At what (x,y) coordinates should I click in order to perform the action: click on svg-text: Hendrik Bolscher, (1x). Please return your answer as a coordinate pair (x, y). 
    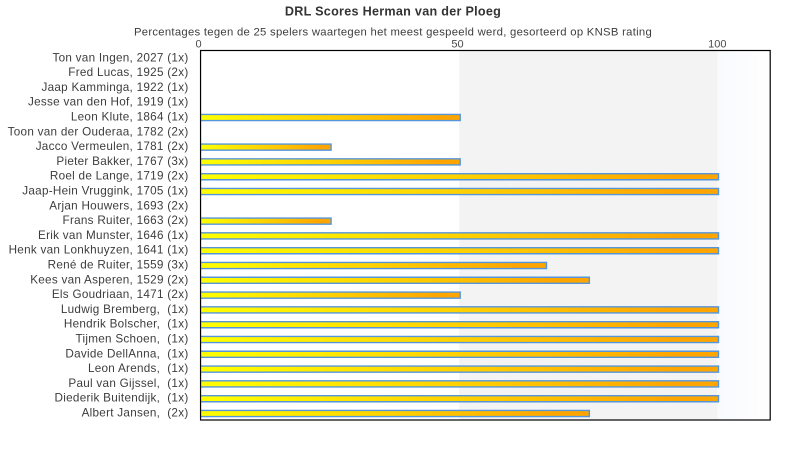
    Looking at the image, I should click on (126, 324).